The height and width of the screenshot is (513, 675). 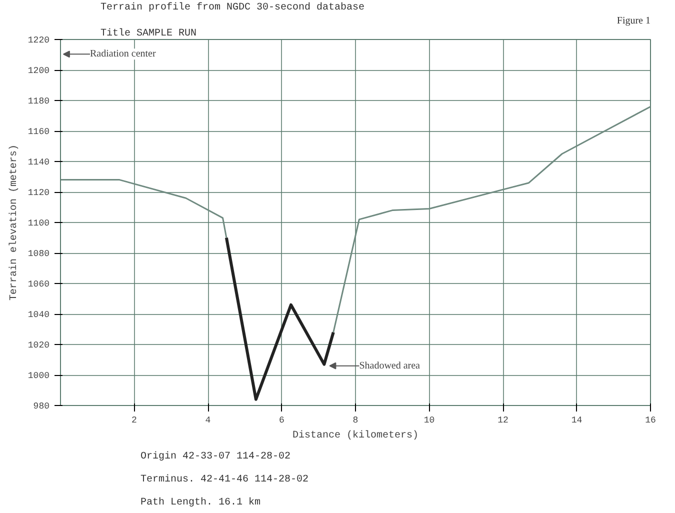 I want to click on x-tick-label: 8, so click(x=355, y=421).